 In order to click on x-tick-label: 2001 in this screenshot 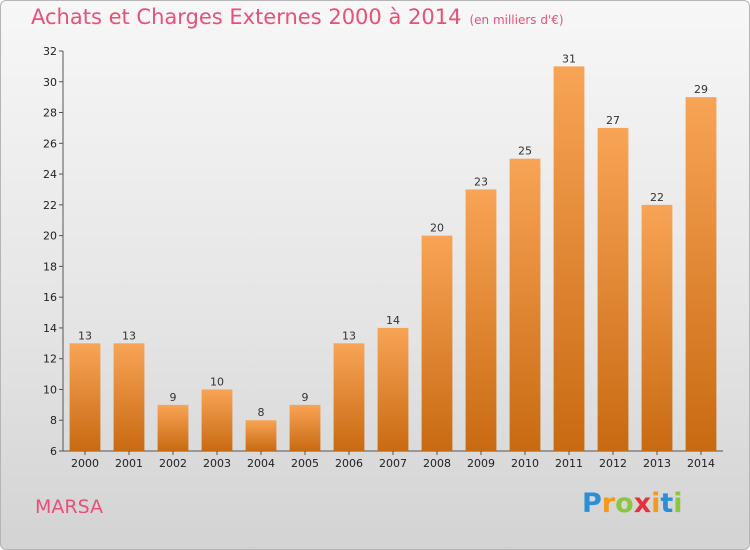, I will do `click(129, 463)`.